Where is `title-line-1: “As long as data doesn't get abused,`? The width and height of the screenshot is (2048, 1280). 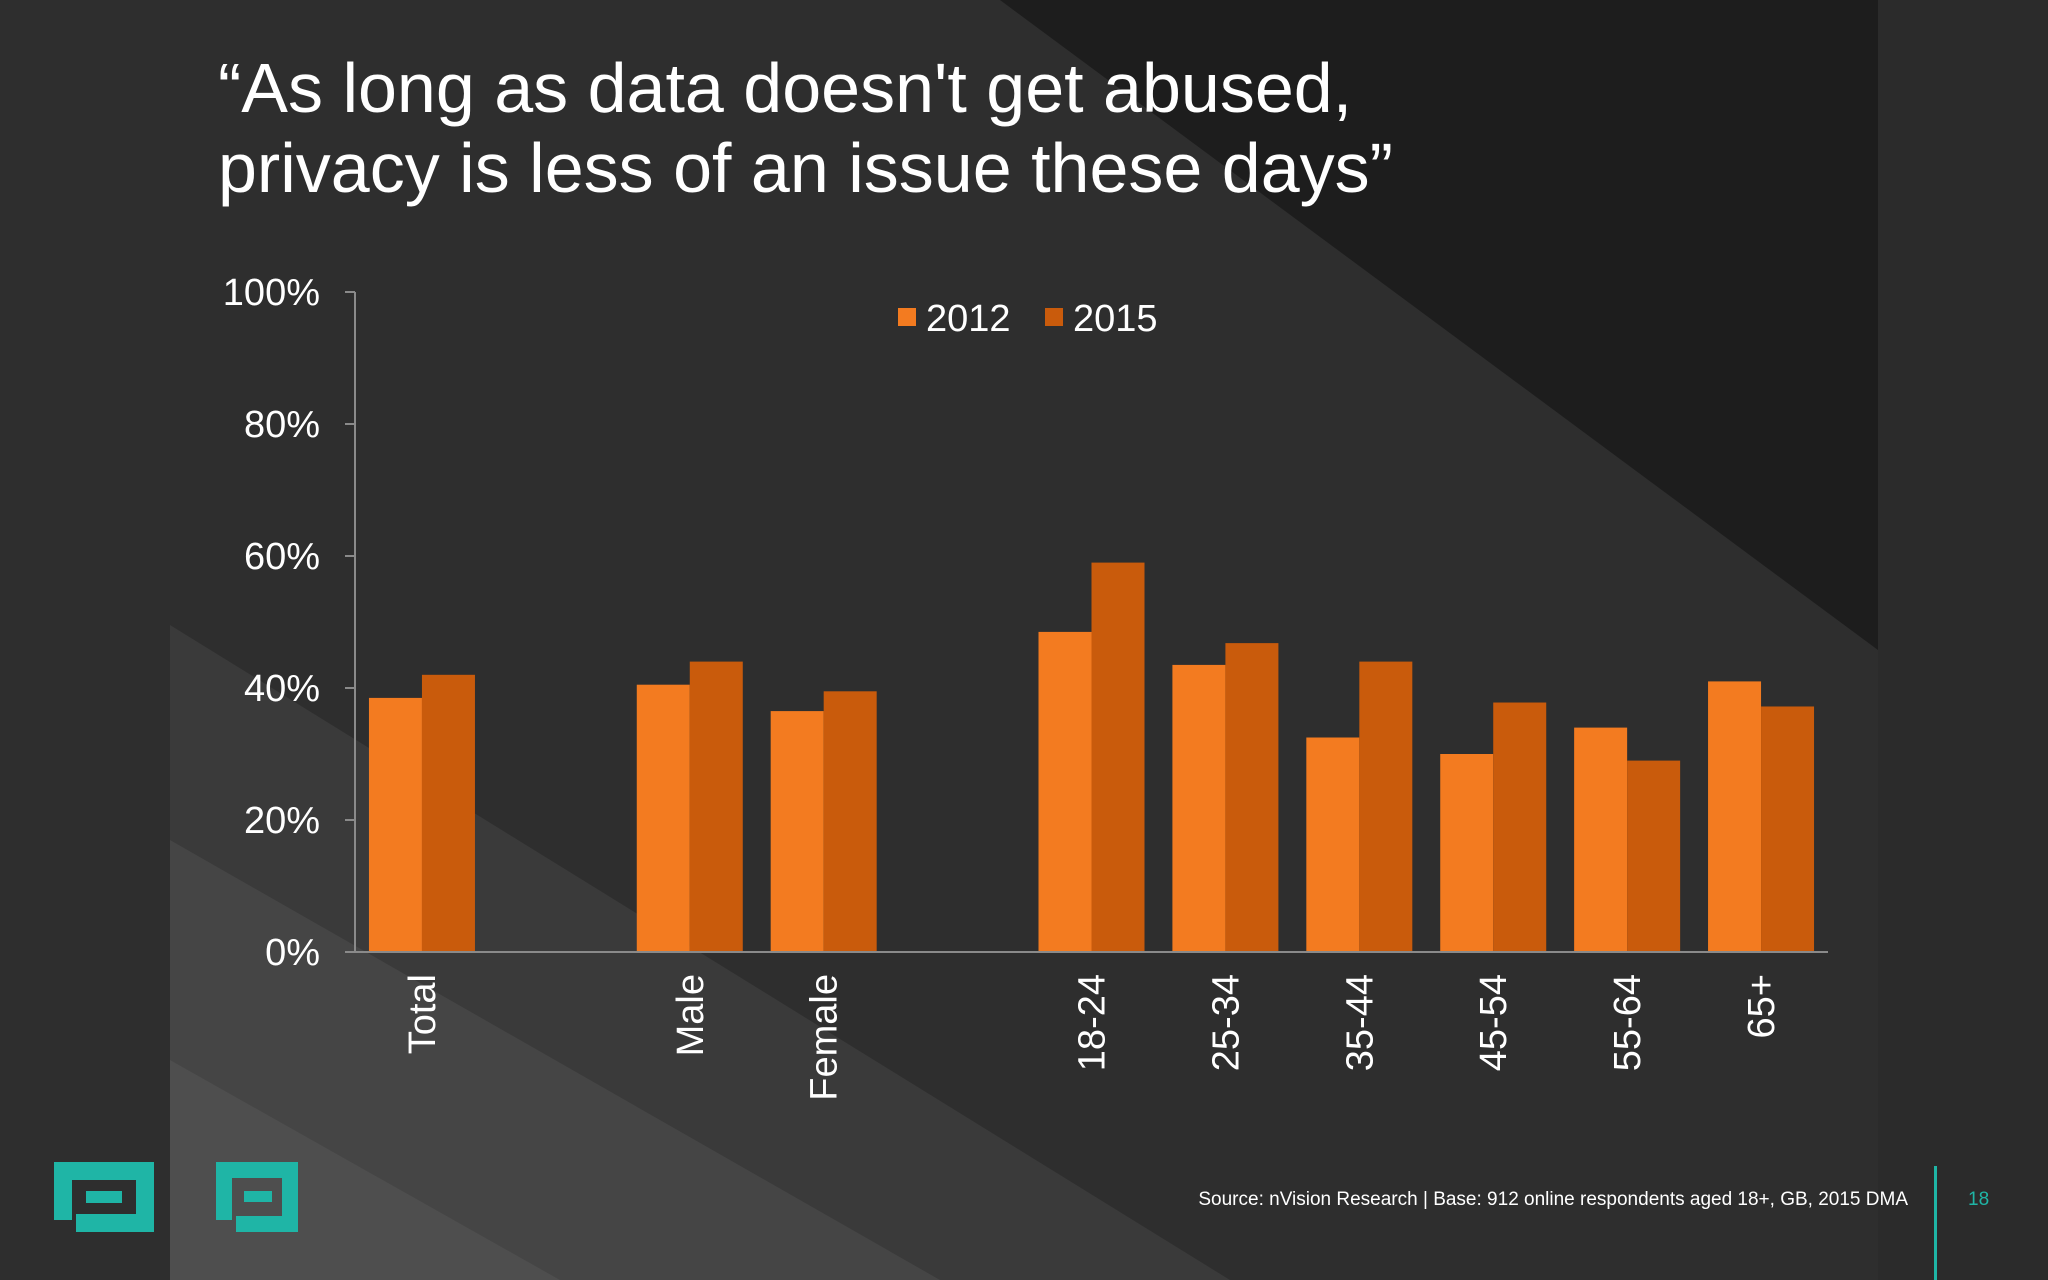 title-line-1: “As long as data doesn't get abused, is located at coordinates (785, 88).